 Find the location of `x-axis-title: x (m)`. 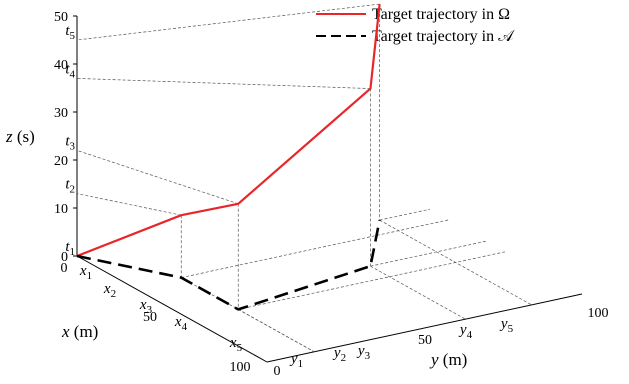

x-axis-title: x (m) is located at coordinates (79, 331).